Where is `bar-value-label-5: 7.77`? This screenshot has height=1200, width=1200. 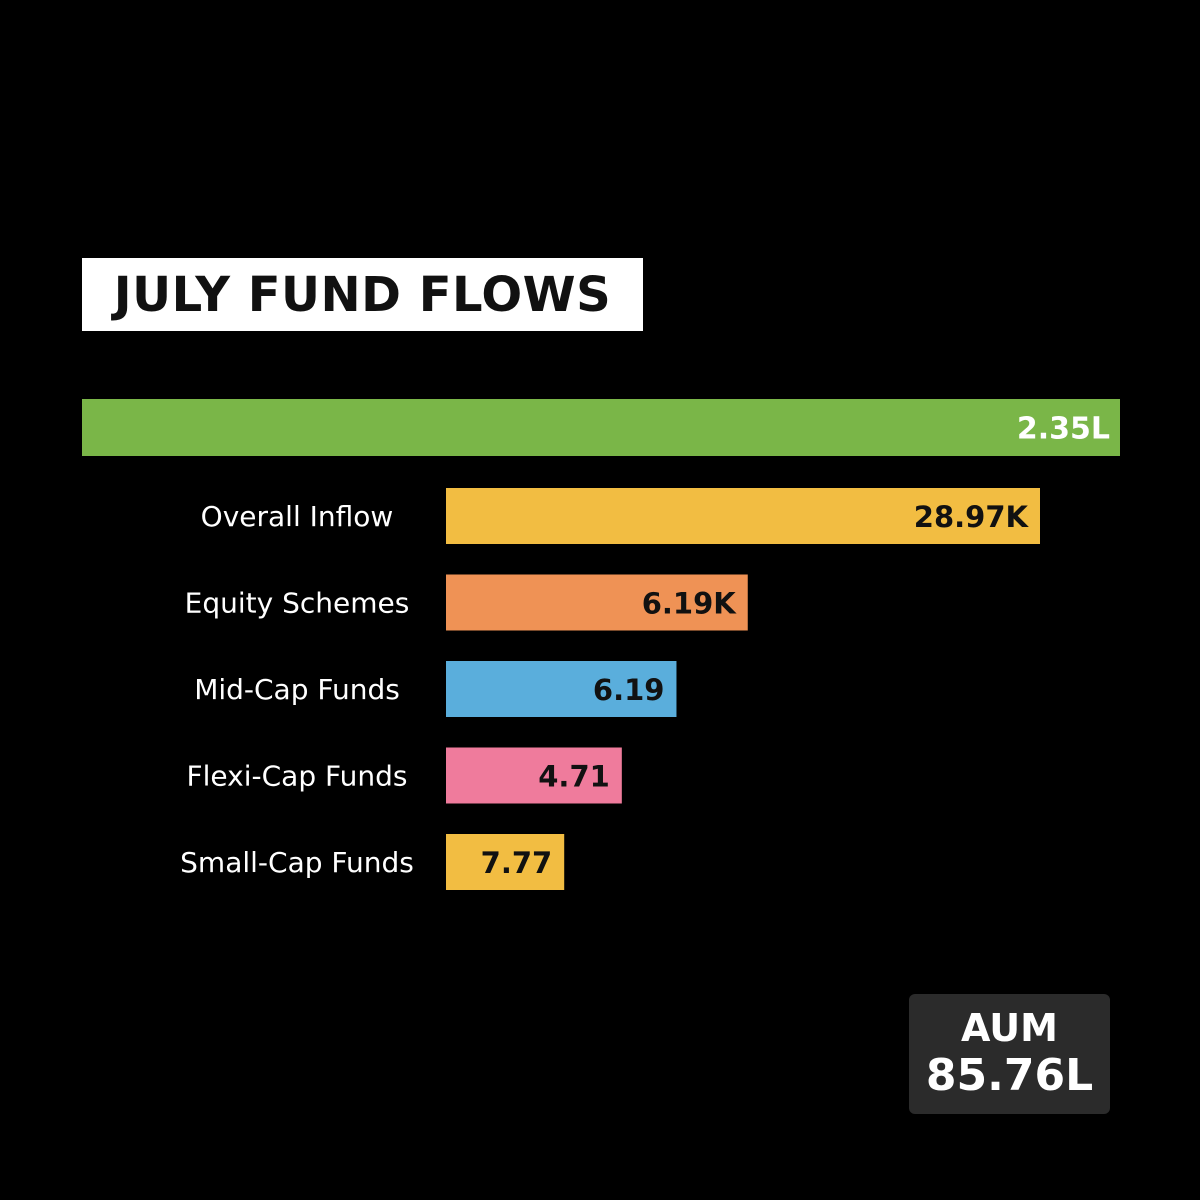
bar-value-label-5: 7.77 is located at coordinates (517, 863).